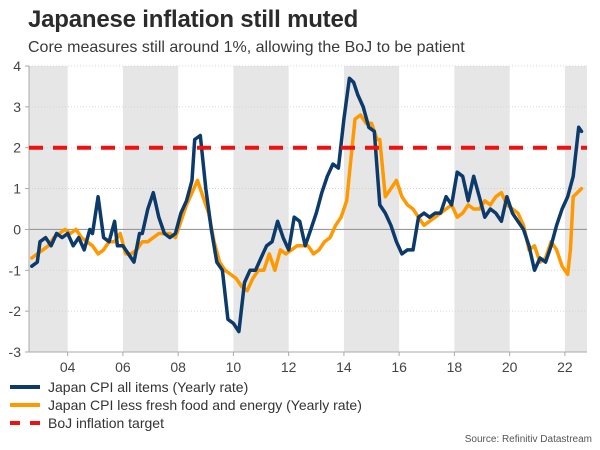  Describe the element at coordinates (289, 367) in the screenshot. I see `x-tick-label: 12` at that location.